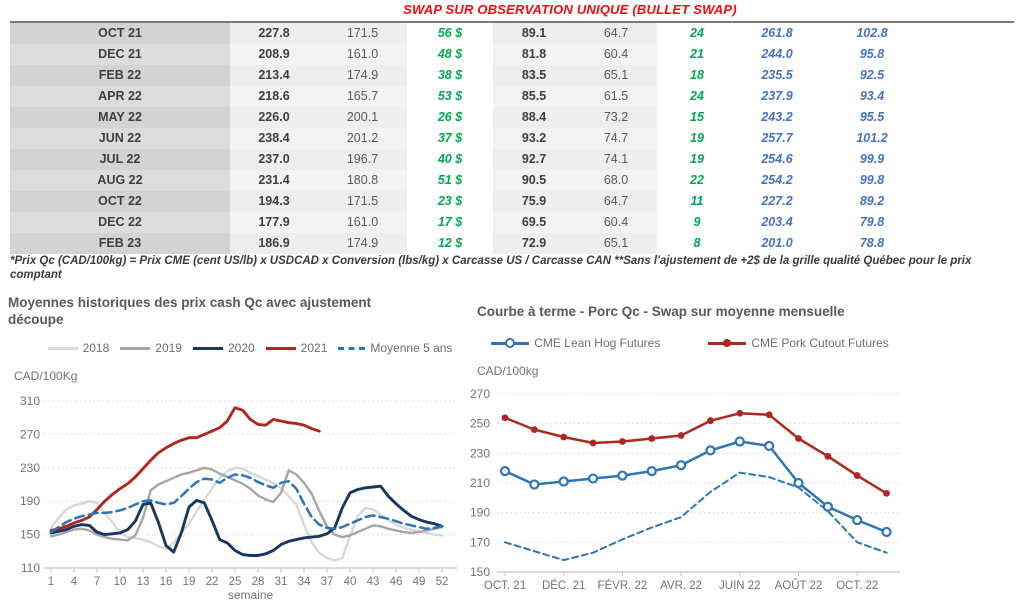  What do you see at coordinates (74, 582) in the screenshot?
I see `svg-text: 4` at bounding box center [74, 582].